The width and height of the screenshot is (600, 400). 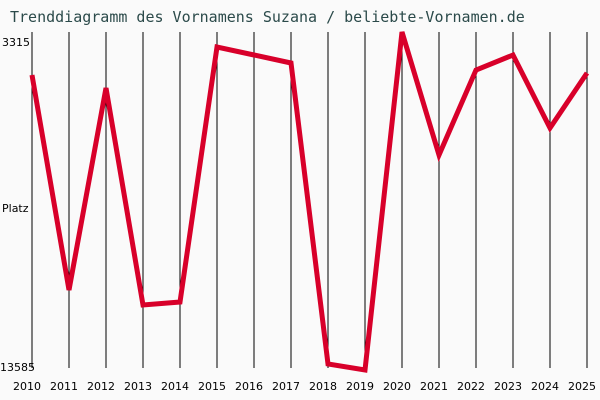 What do you see at coordinates (545, 386) in the screenshot?
I see `x-axis-label: 2024` at bounding box center [545, 386].